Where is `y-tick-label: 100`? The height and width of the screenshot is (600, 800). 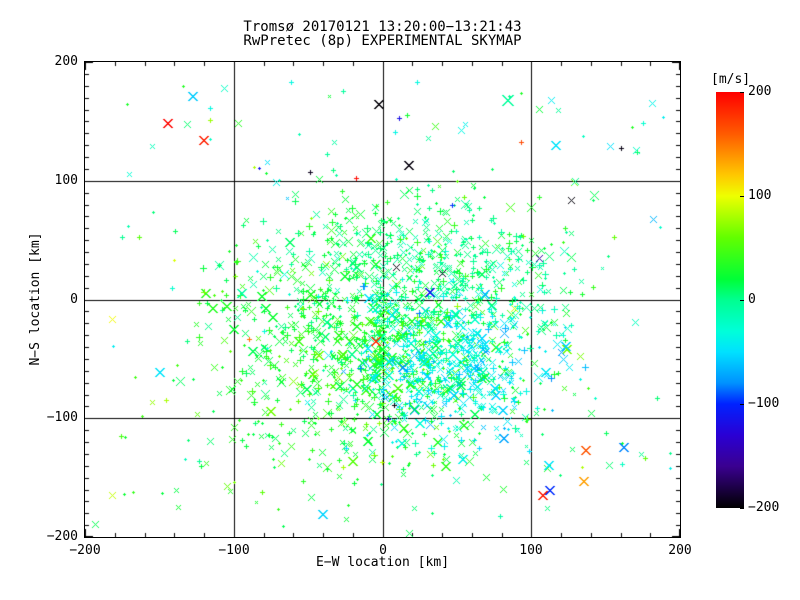 y-tick-label: 100 is located at coordinates (66, 180).